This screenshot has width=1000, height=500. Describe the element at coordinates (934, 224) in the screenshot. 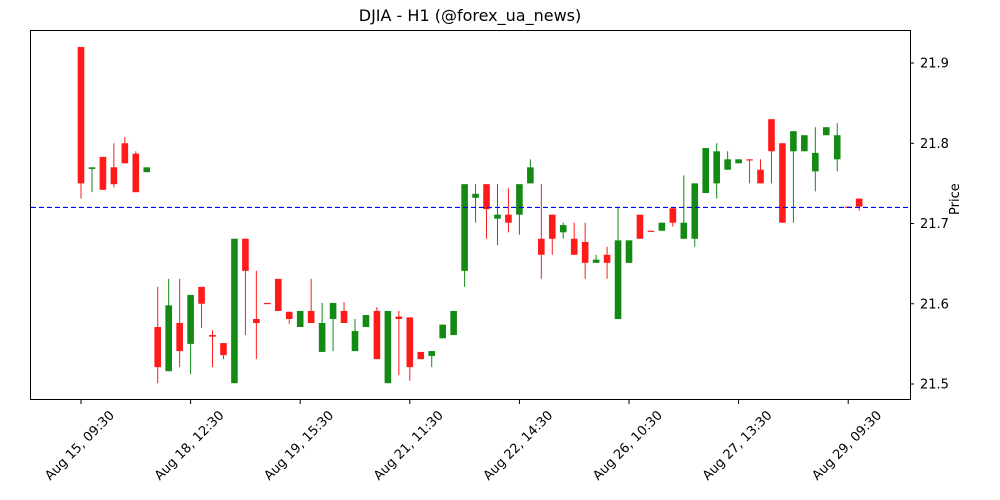

I see `y-tick-label: 21.7` at that location.